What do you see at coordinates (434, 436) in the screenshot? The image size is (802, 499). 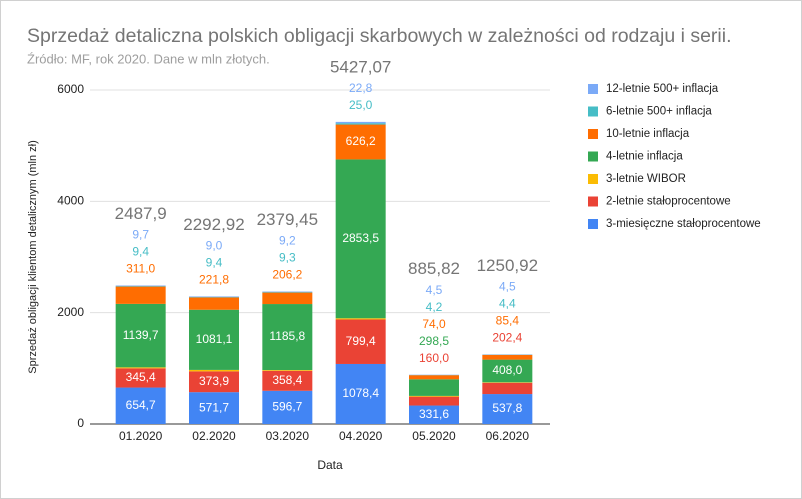 I see `x-tick-label: 05.2020` at bounding box center [434, 436].